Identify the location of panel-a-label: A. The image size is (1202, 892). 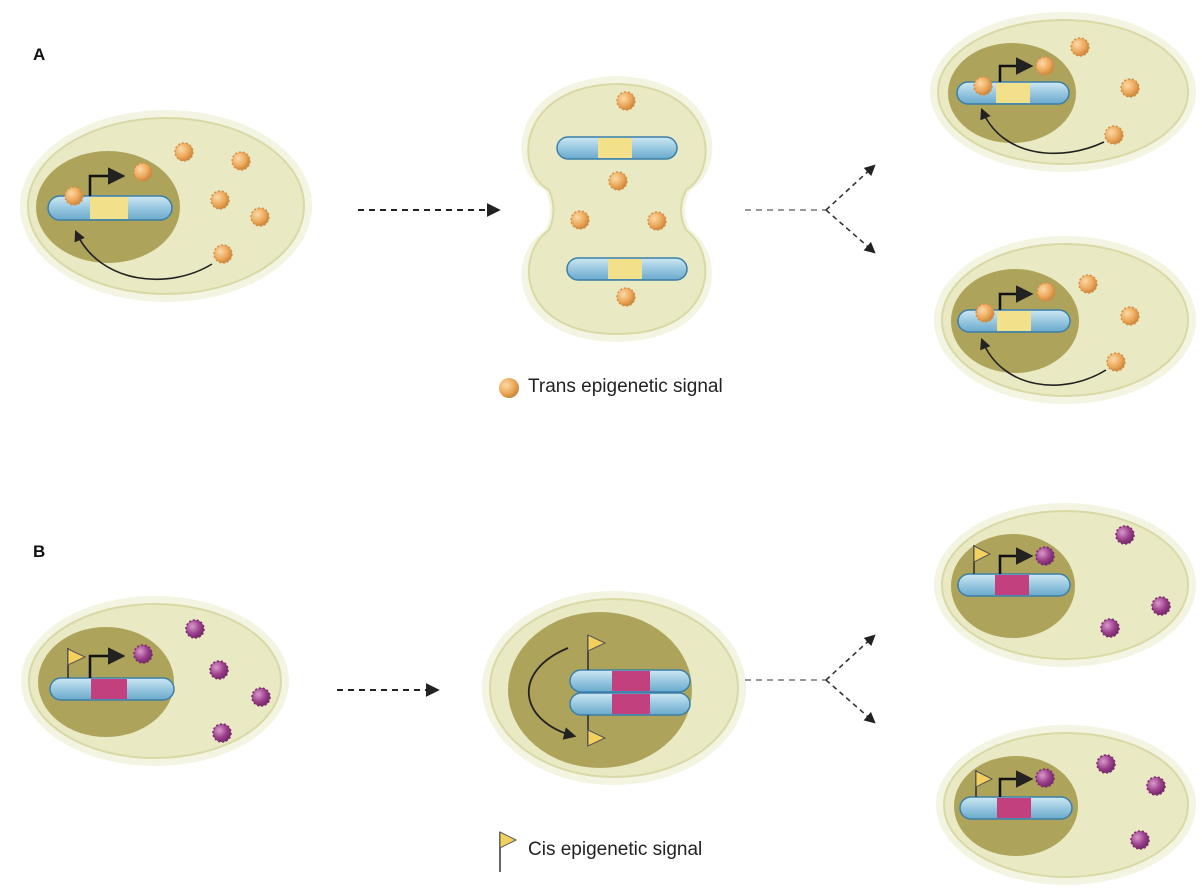
(39, 54).